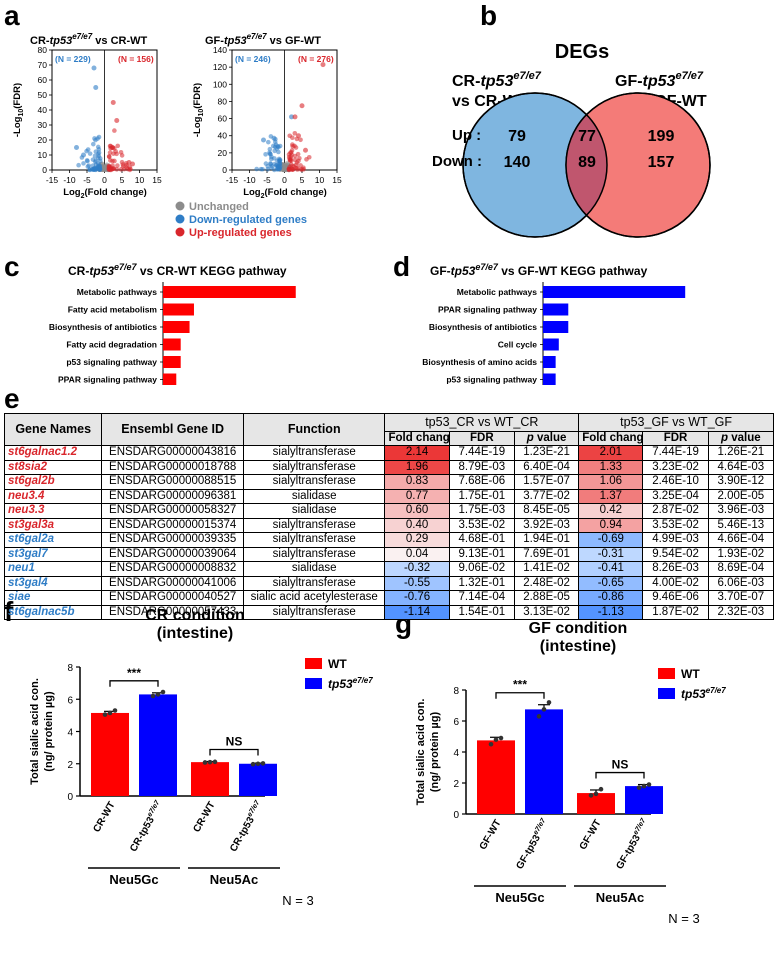  Describe the element at coordinates (172, 467) in the screenshot. I see `cell-ensembl-id: ENSDARG00000018788` at that location.